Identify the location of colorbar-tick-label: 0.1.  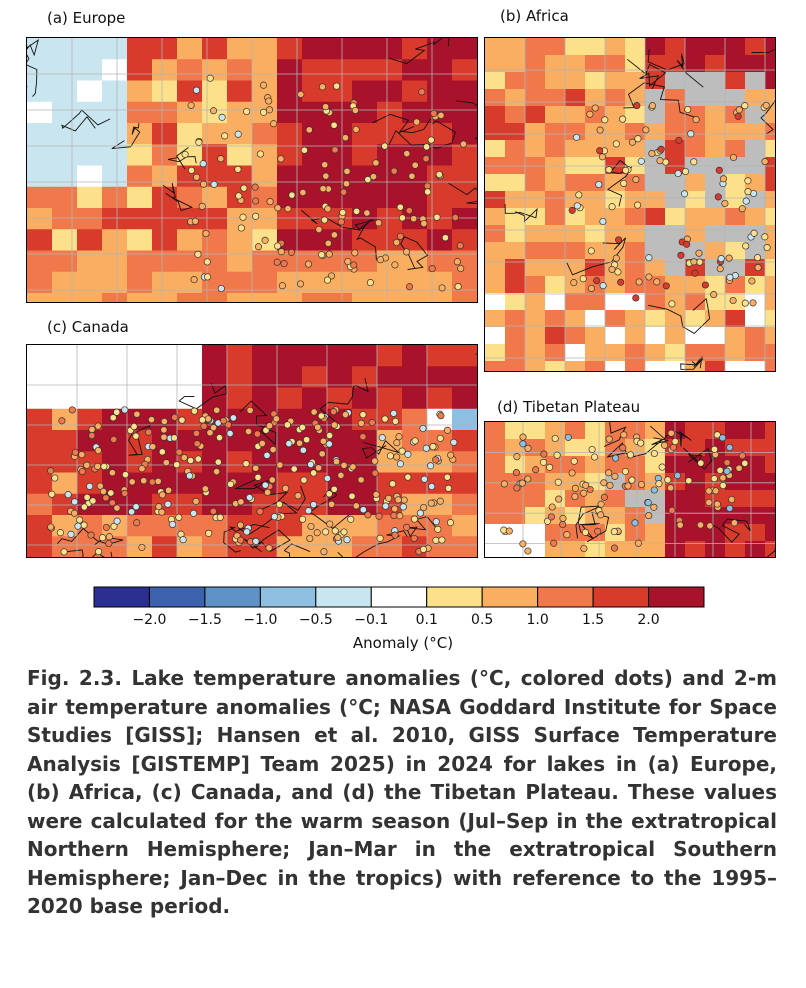
(426, 620).